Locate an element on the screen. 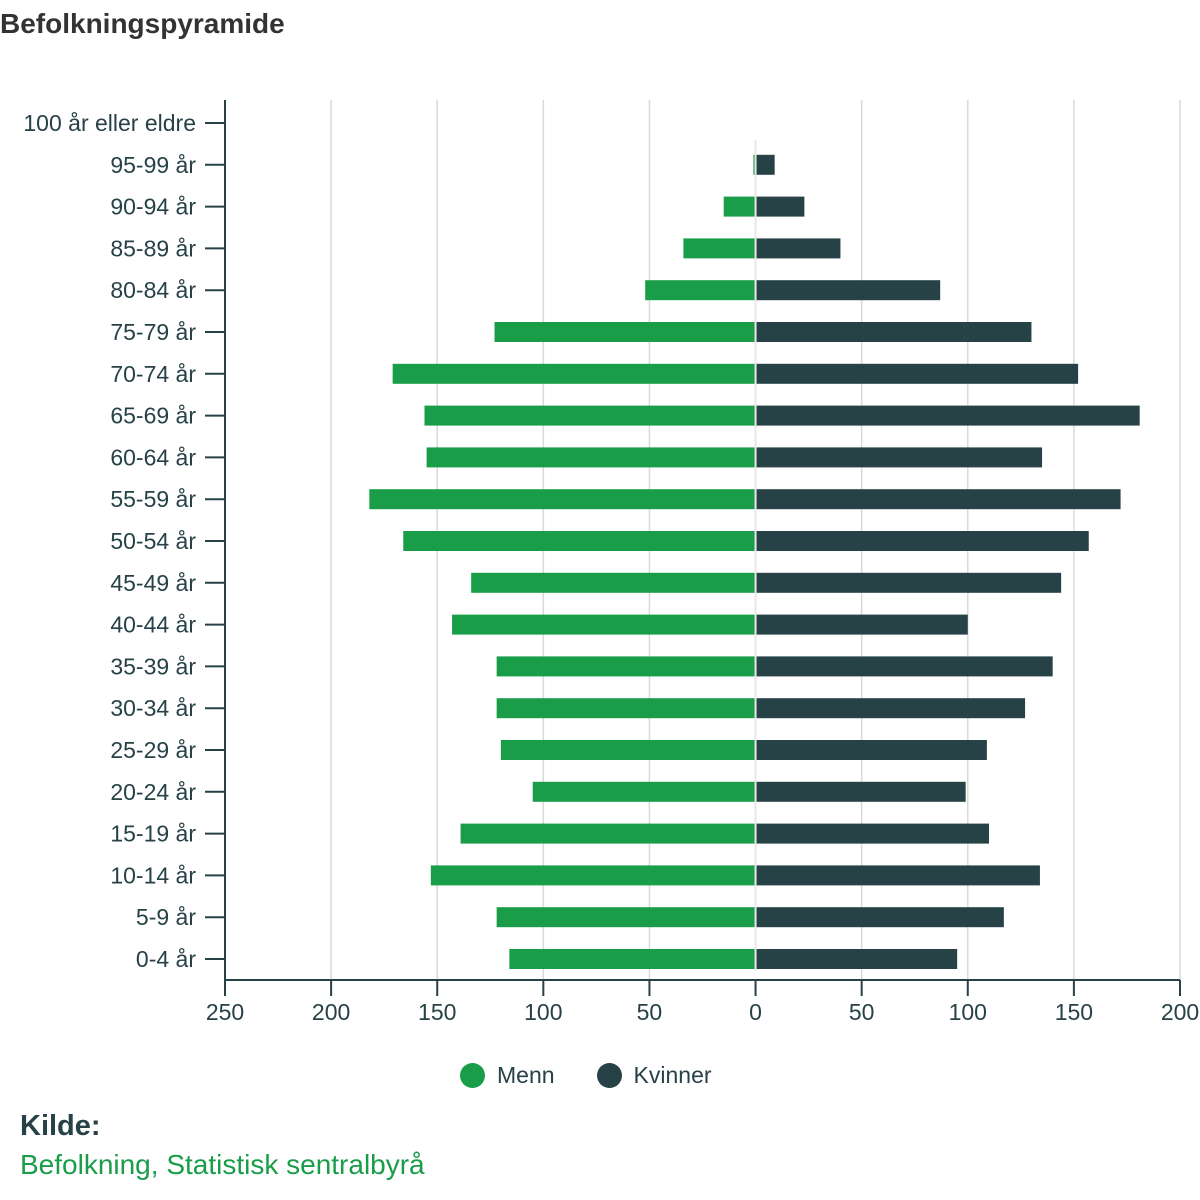 Image resolution: width=1200 pixels, height=1200 pixels. x-tick-label: 250 is located at coordinates (225, 1012).